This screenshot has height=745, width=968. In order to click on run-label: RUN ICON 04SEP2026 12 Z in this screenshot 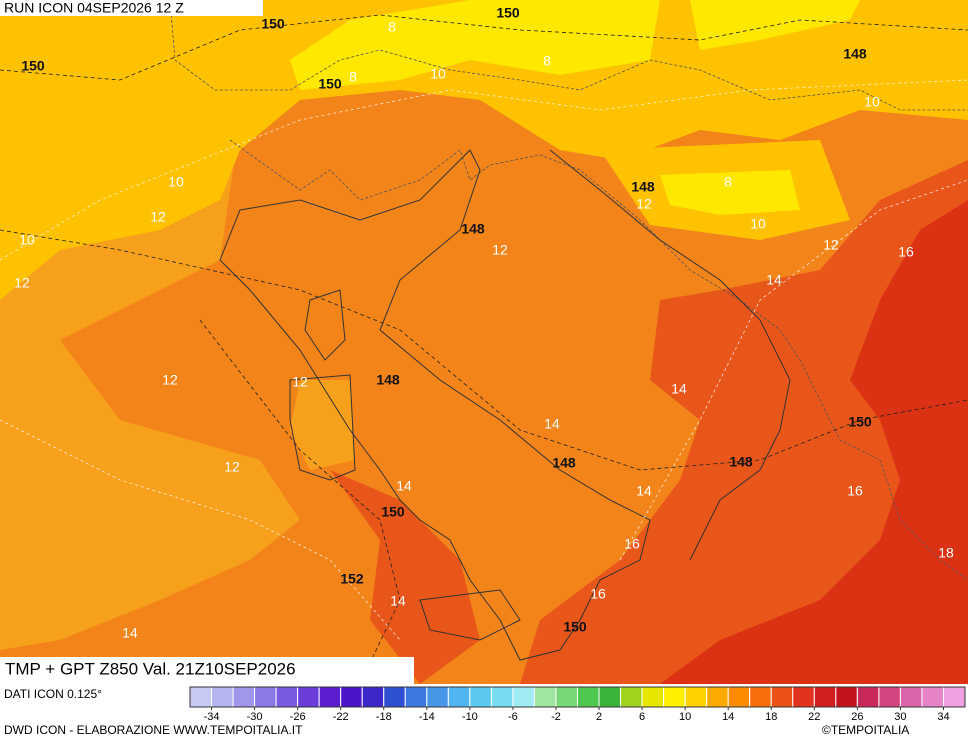, I will do `click(94, 8)`.